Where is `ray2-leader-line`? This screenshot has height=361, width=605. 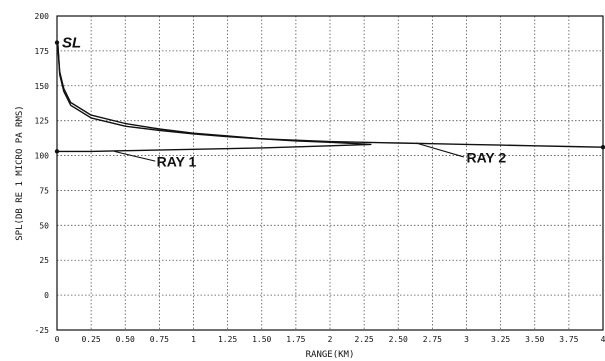 ray2-leader-line is located at coordinates (439, 150).